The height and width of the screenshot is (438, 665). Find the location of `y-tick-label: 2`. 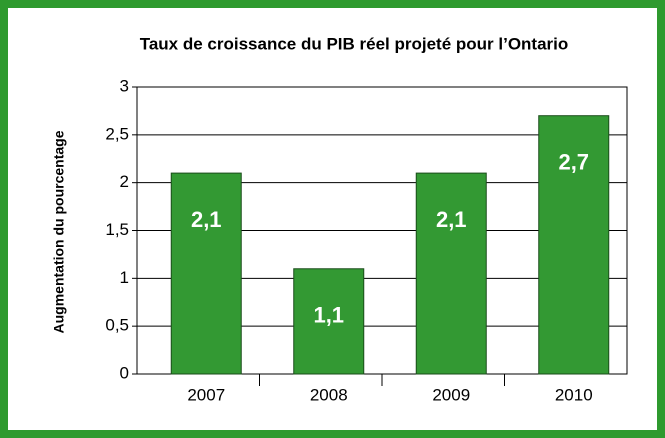

y-tick-label: 2 is located at coordinates (124, 181).